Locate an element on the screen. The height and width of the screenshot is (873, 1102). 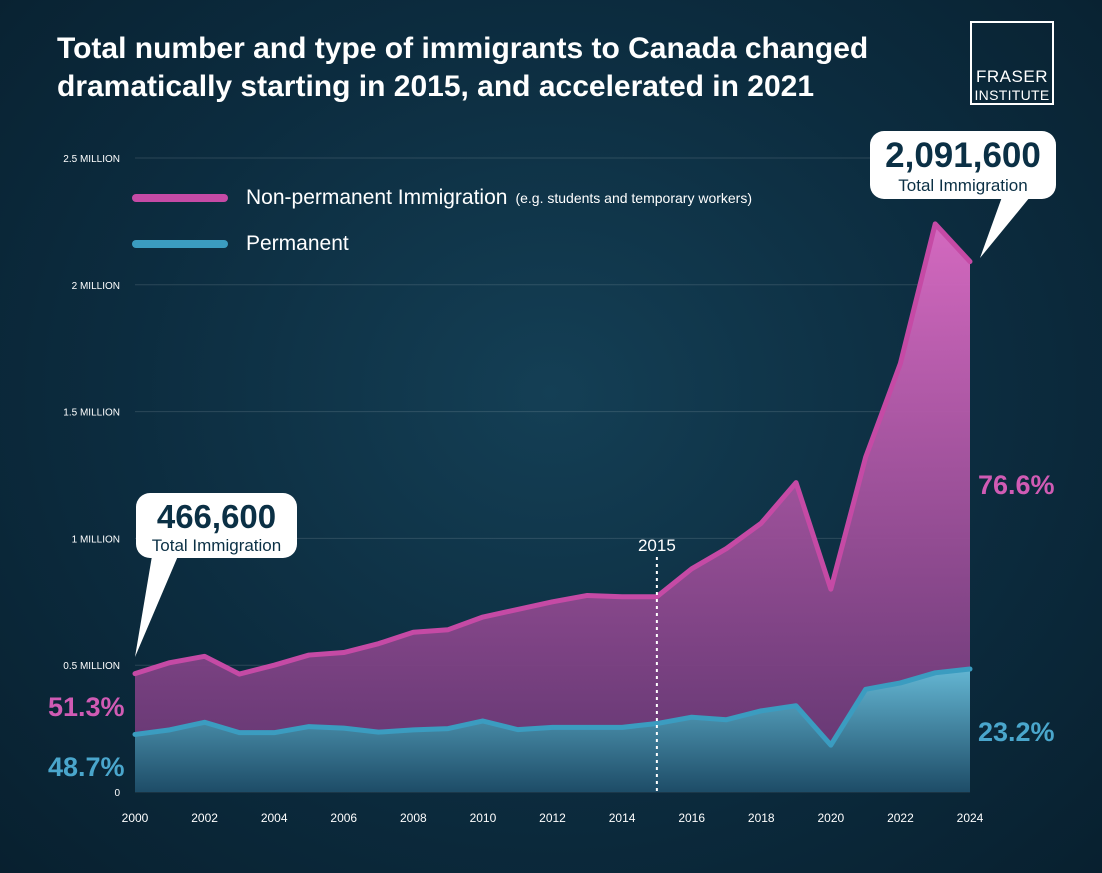
legend-swatch-permanent is located at coordinates (180, 244).